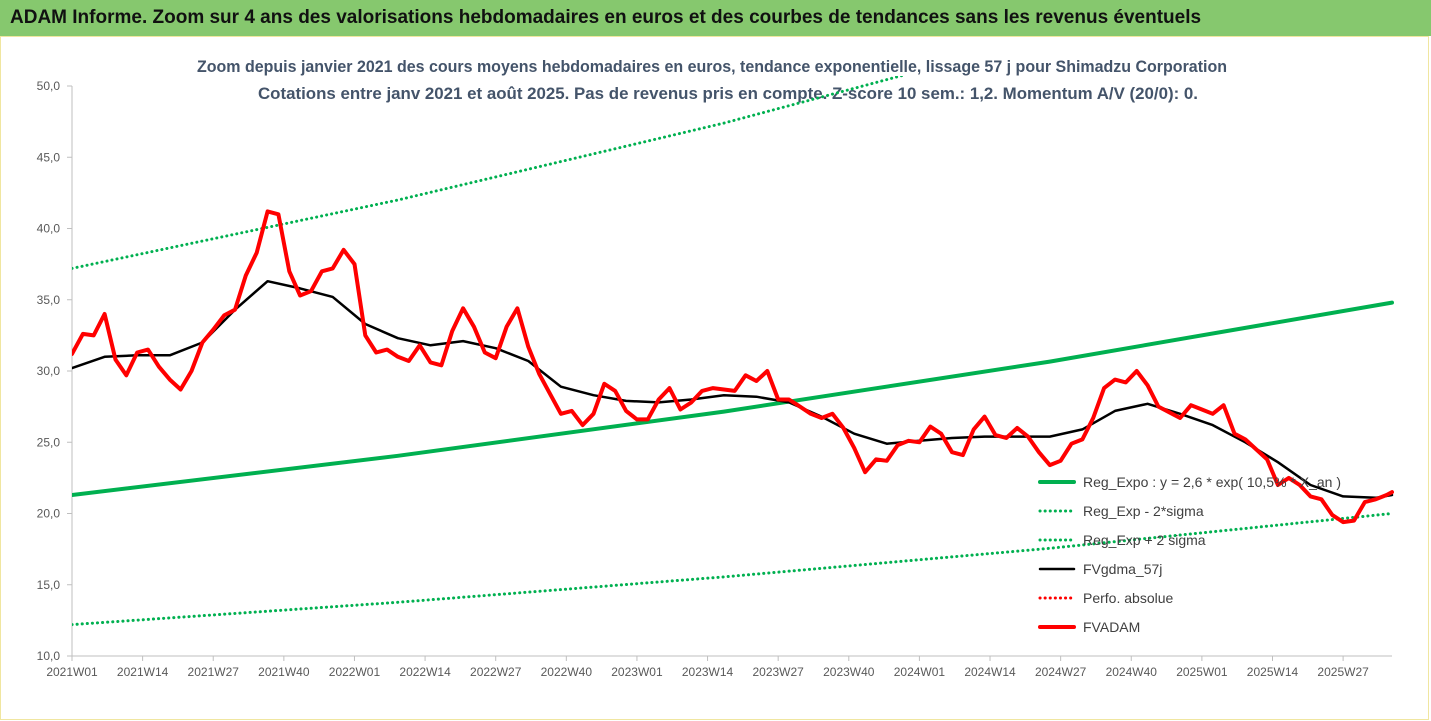  I want to click on x-tick-label: 2023W14, so click(708, 672).